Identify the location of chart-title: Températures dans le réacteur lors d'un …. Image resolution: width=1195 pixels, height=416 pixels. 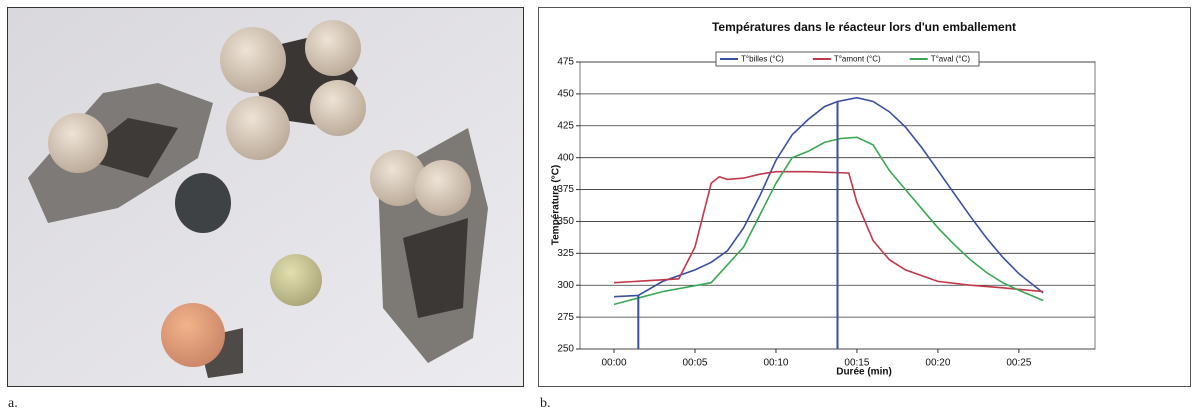
(864, 27).